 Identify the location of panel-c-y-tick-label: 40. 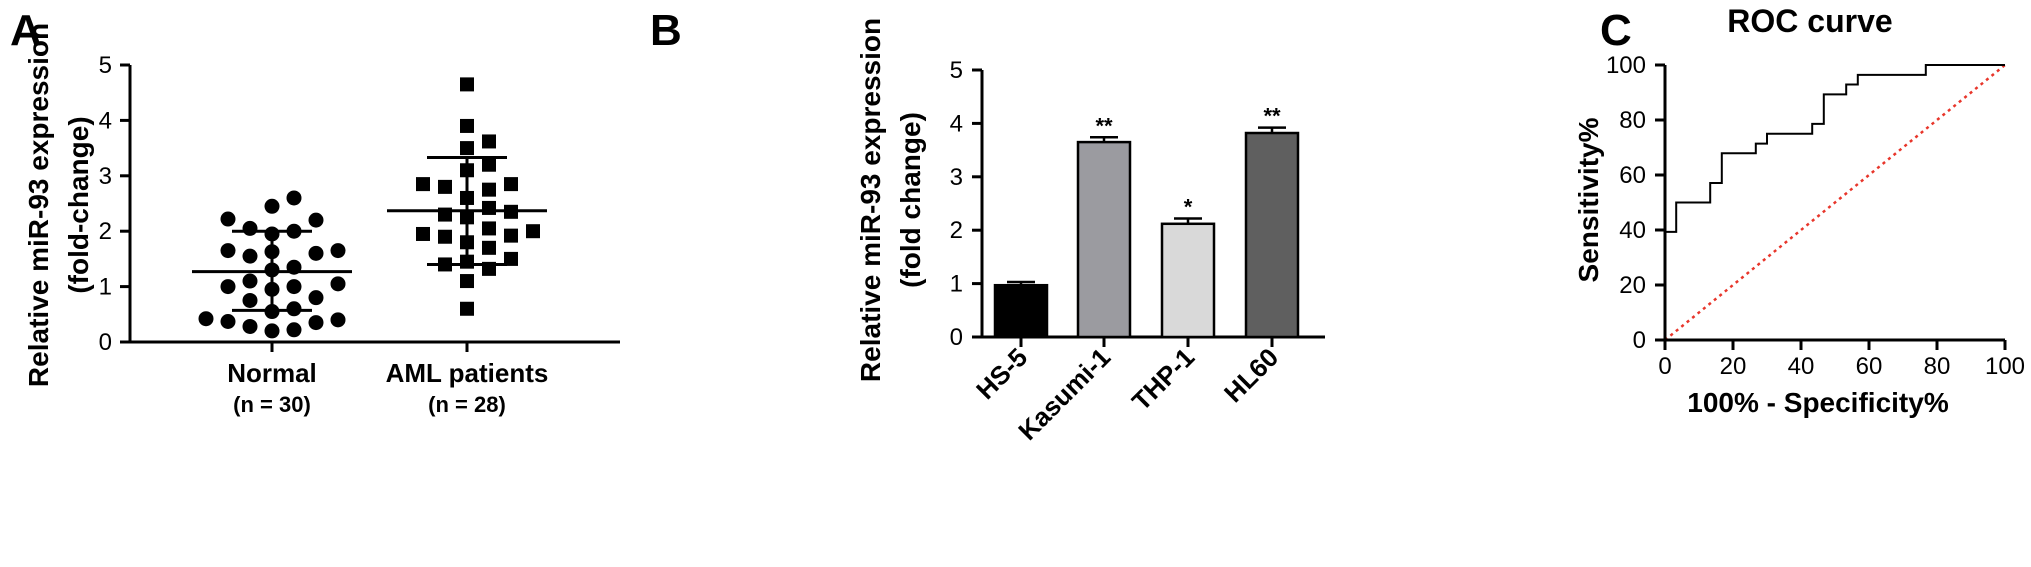
(1632, 230).